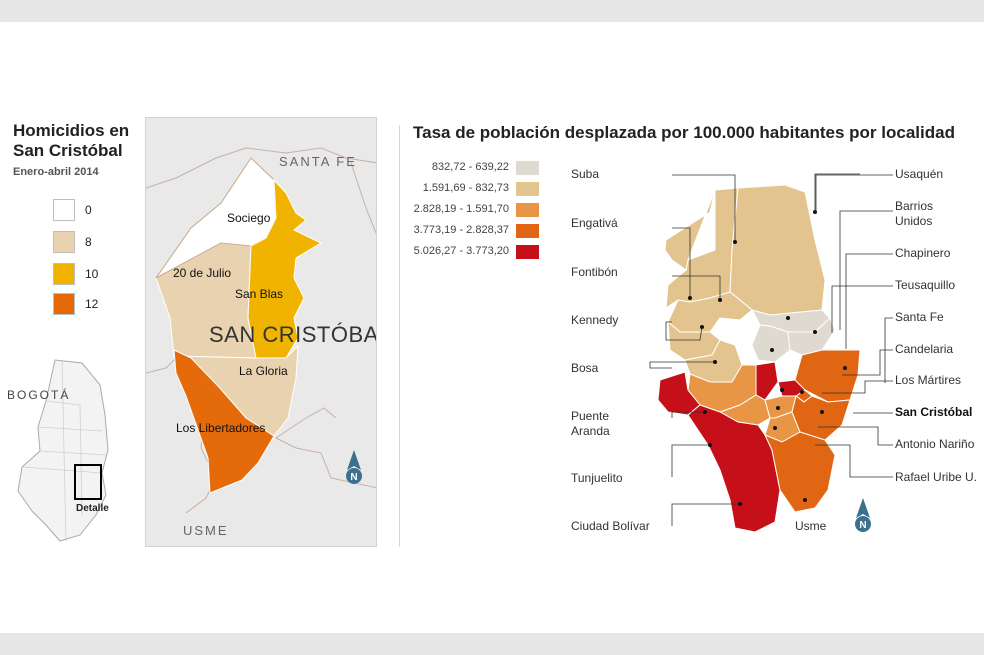 This screenshot has height=655, width=984. What do you see at coordinates (936, 477) in the screenshot?
I see `label-rafael-uribe: Rafael Uribe U.` at bounding box center [936, 477].